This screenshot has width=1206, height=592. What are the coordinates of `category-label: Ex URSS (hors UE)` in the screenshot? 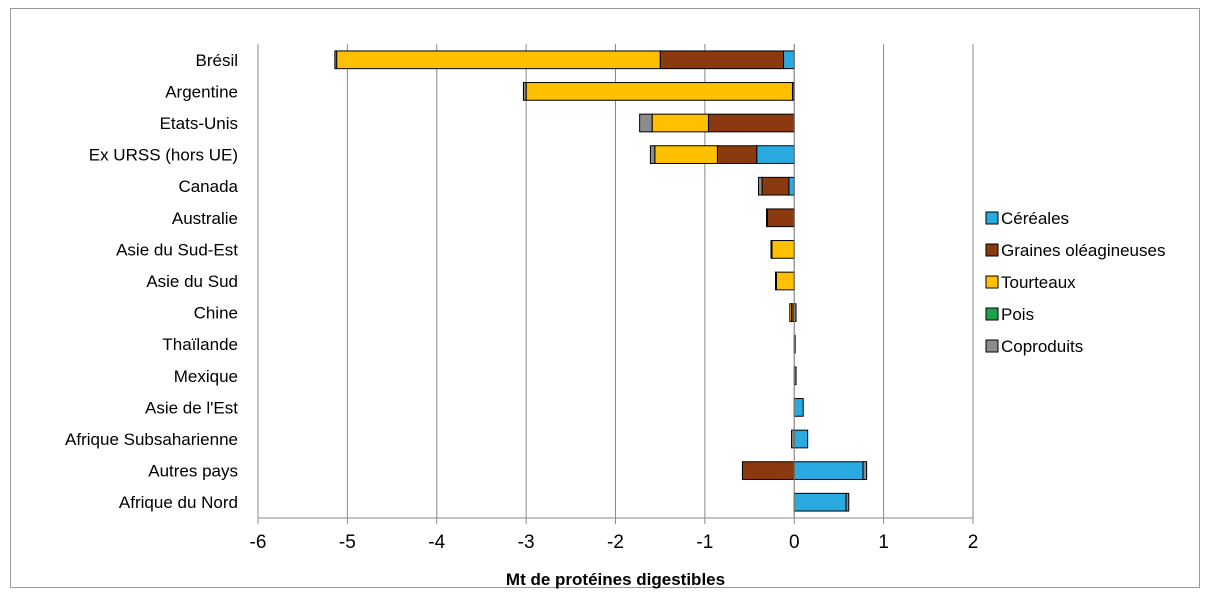 It's located at (163, 155).